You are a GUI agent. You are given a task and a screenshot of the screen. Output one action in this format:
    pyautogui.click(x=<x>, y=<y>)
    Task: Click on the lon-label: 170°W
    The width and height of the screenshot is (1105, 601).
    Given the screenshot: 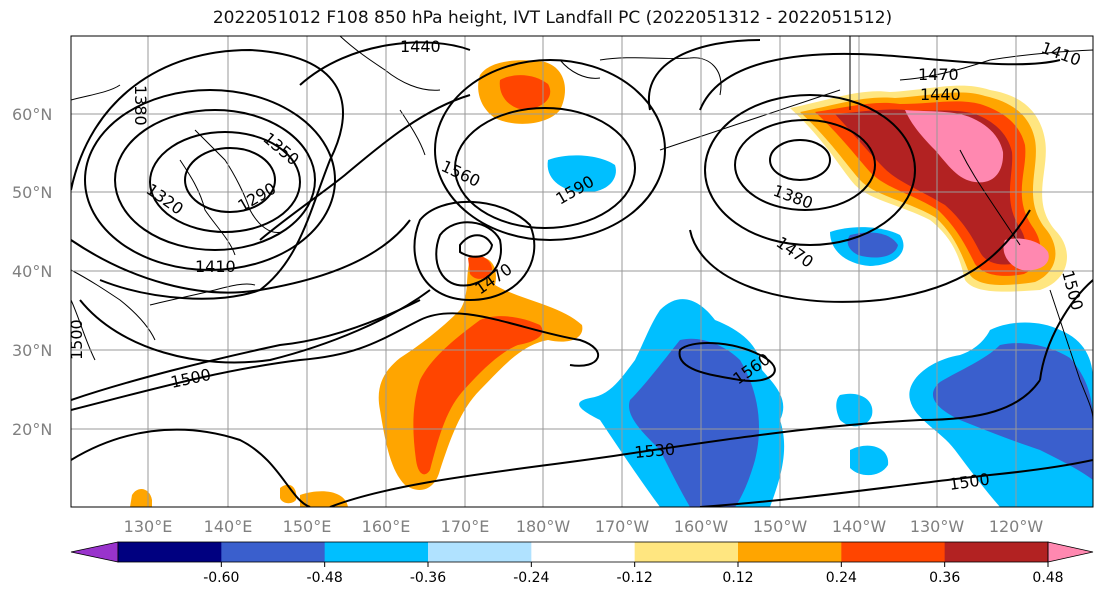 What is the action you would take?
    pyautogui.click(x=622, y=526)
    